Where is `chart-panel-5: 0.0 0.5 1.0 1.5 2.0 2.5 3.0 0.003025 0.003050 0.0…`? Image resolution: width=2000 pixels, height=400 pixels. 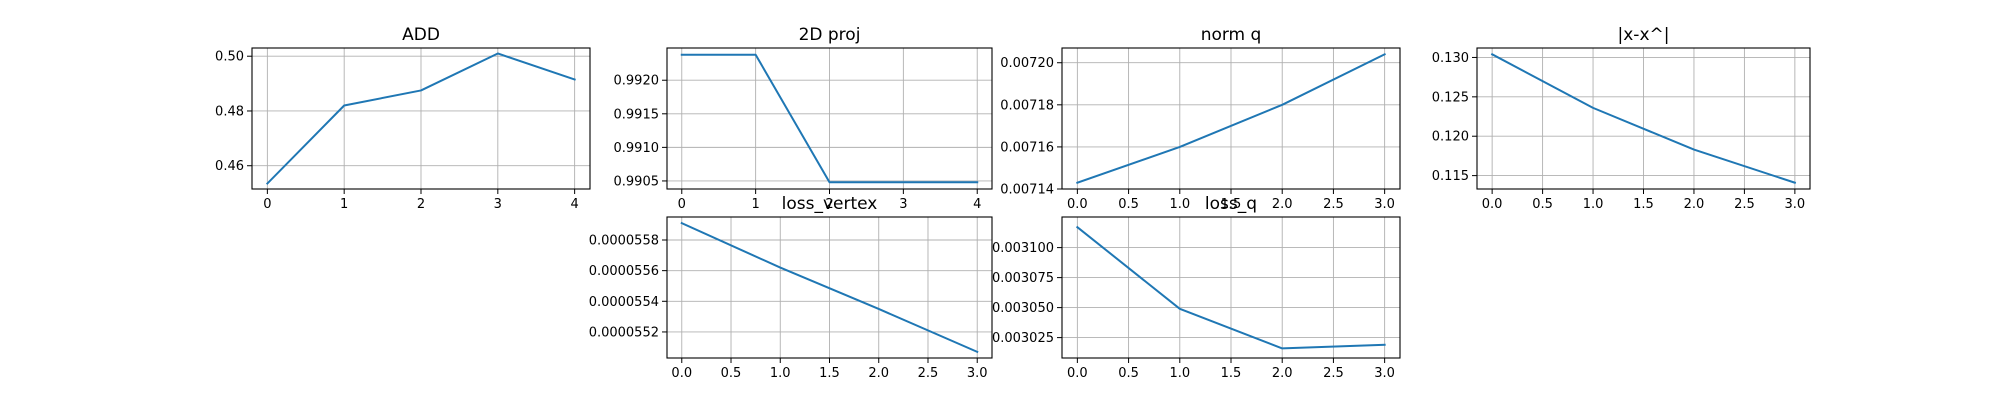
chart-panel-5: 0.0 0.5 1.0 1.5 2.0 2.5 3.0 0.003025 0.003050 0.0… is located at coordinates (1196, 287).